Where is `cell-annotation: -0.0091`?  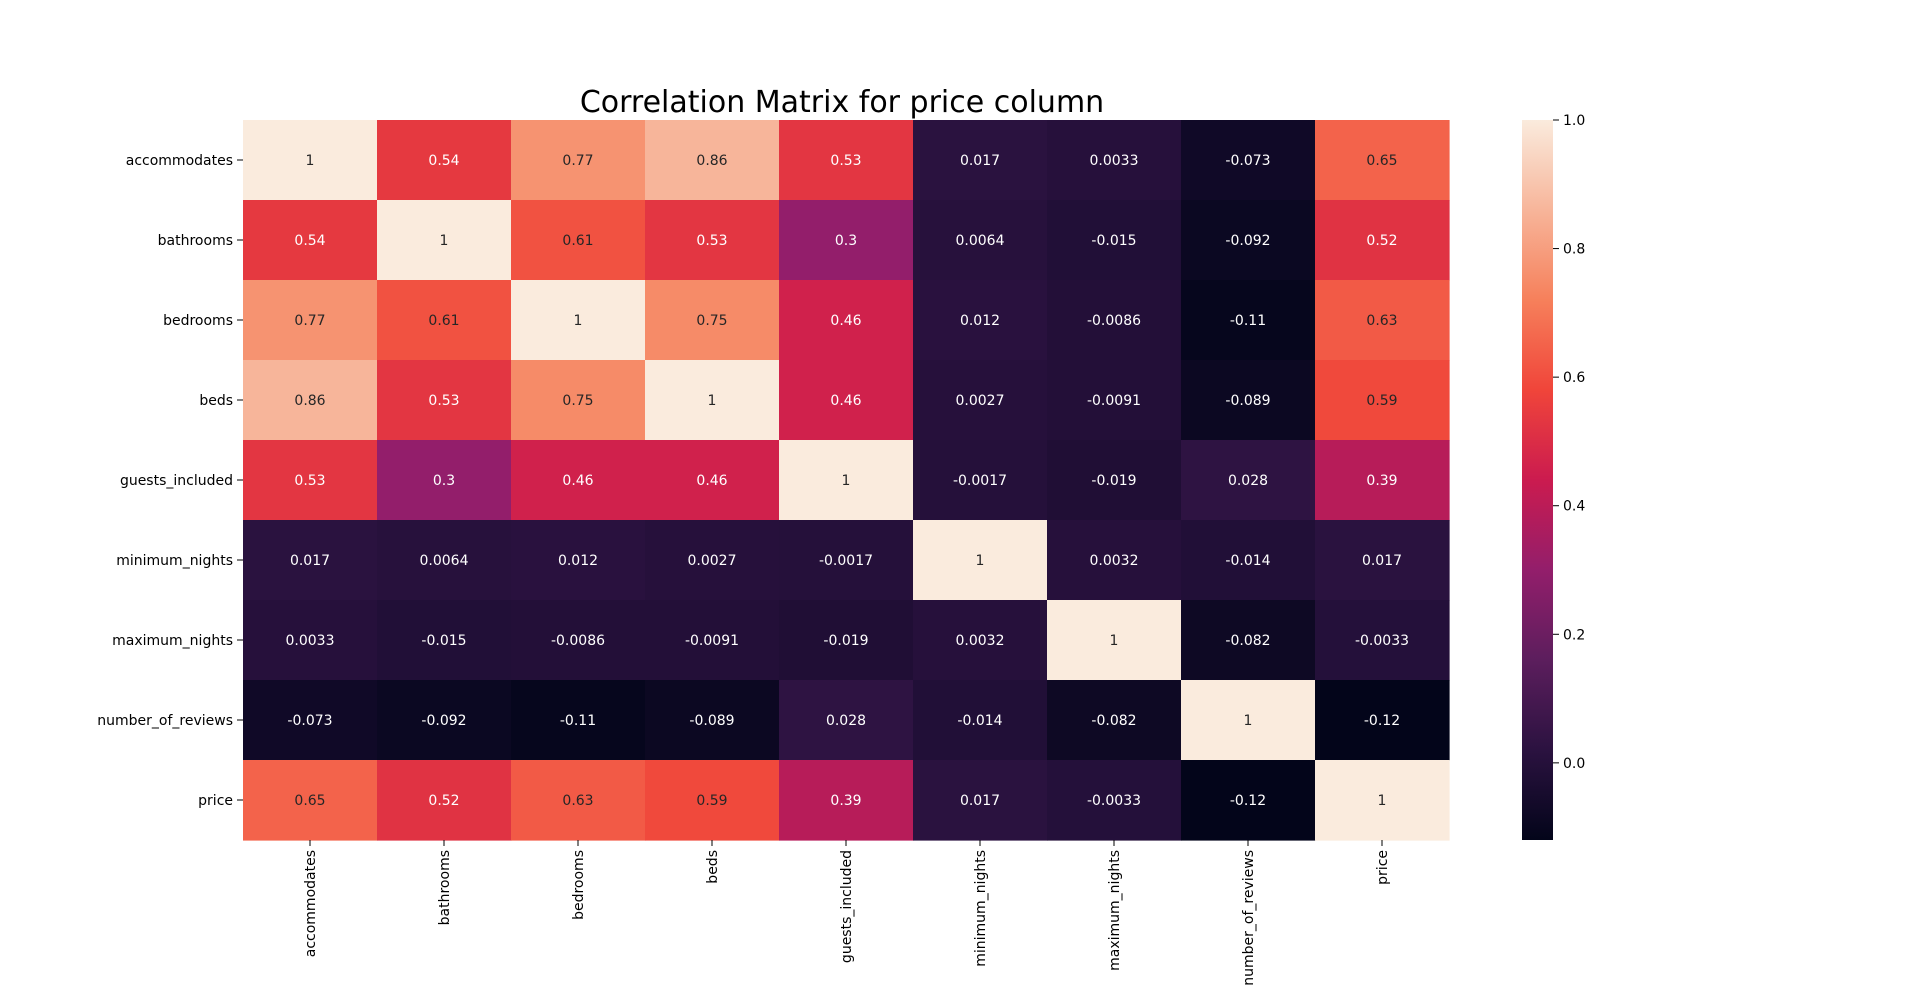 cell-annotation: -0.0091 is located at coordinates (1114, 401).